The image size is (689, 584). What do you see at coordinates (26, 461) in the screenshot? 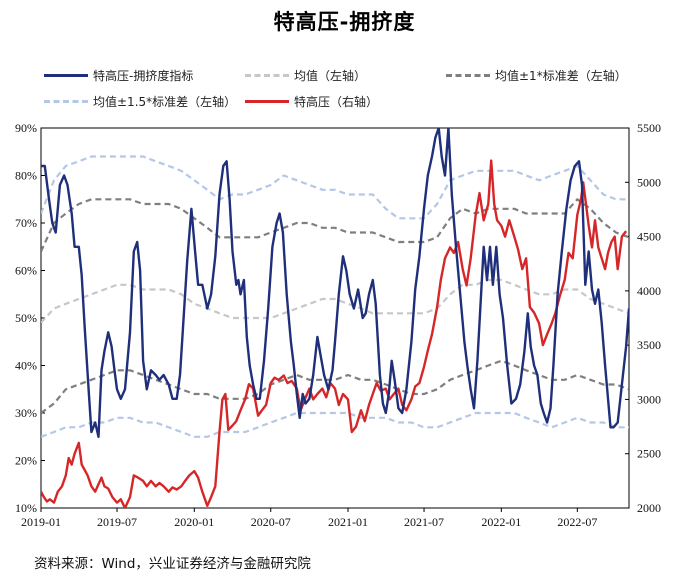
I see `y-left-tick-label: 20%` at bounding box center [26, 461].